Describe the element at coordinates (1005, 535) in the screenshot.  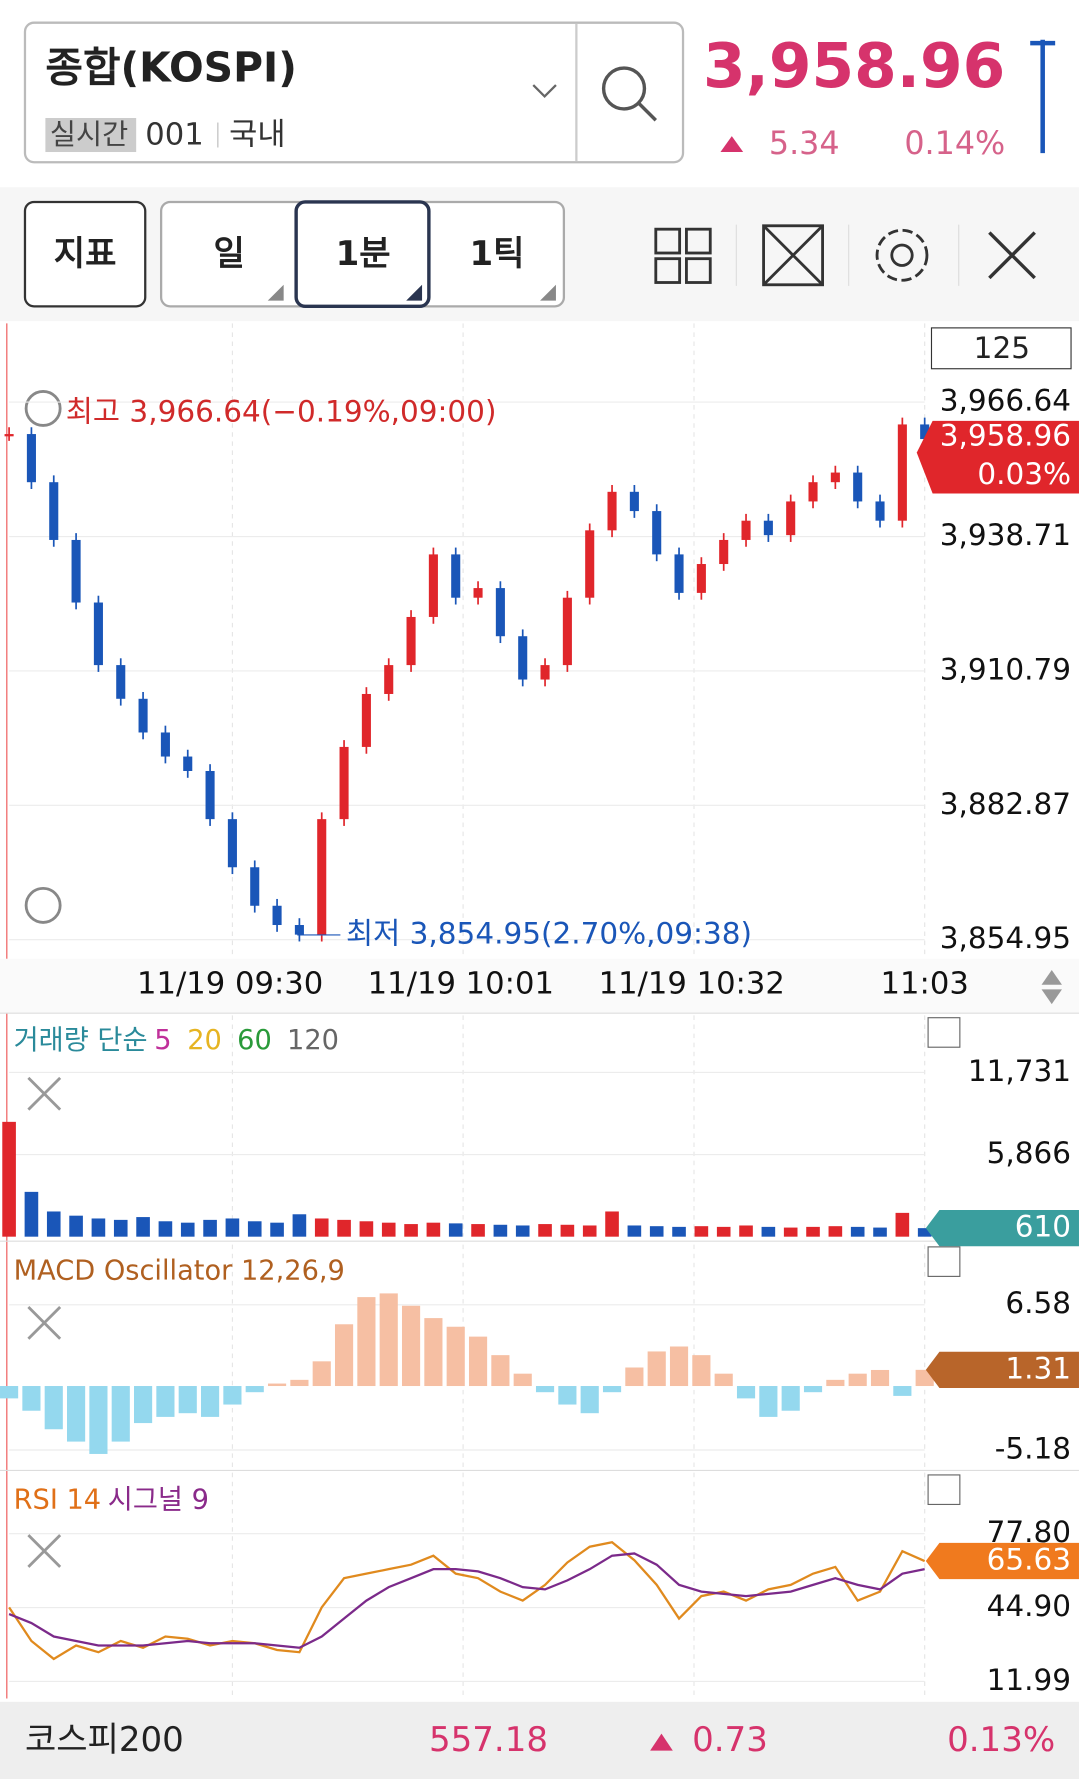
I see `y-tick-label: 3,938.71` at that location.